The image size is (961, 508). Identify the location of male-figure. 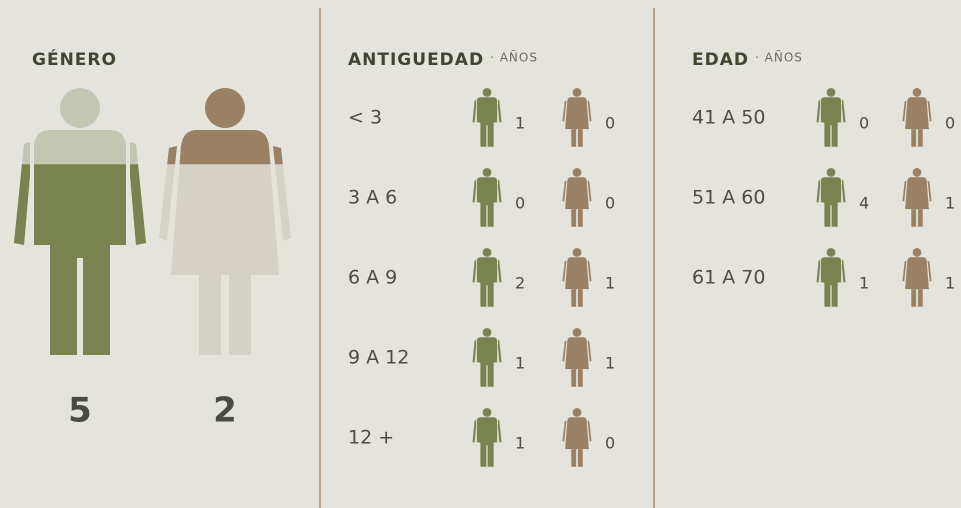
(80, 221).